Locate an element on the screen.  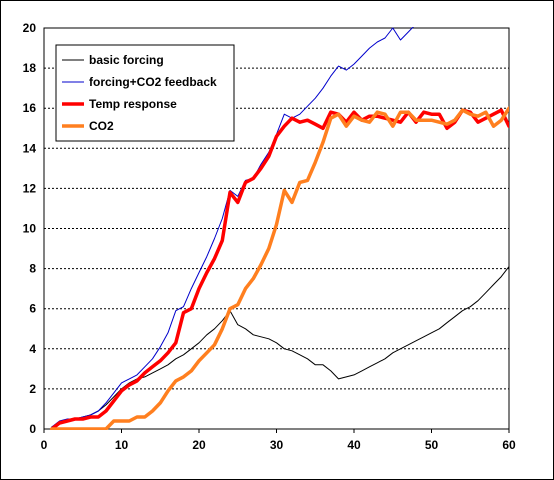
x-tick-label: 10 is located at coordinates (122, 445).